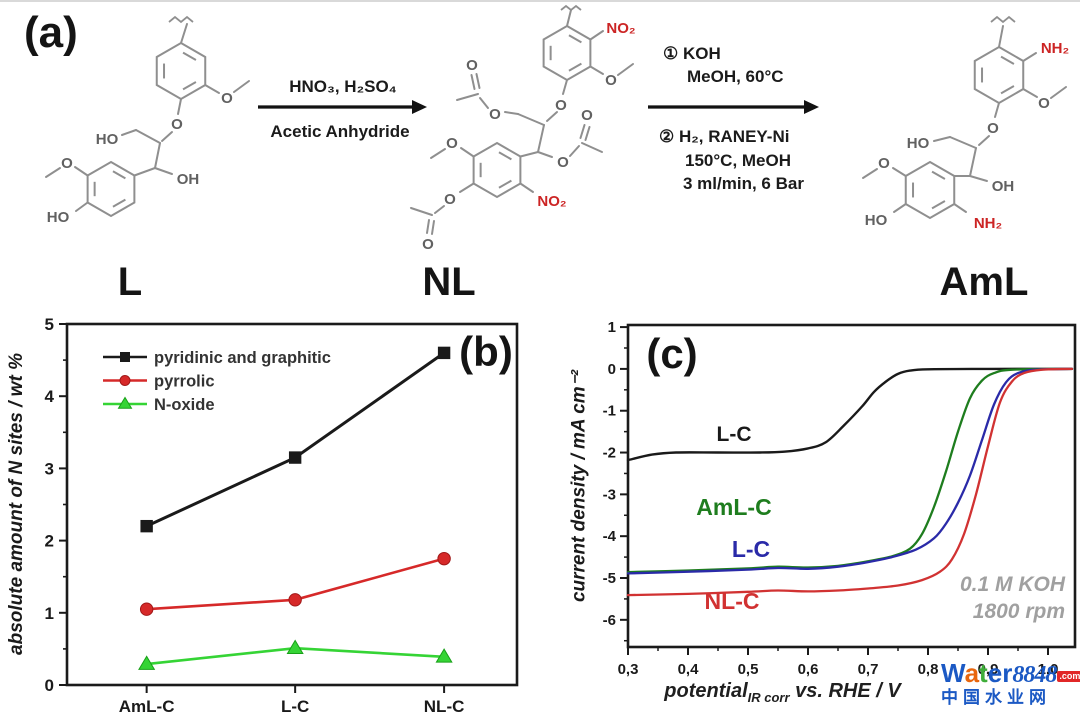 The width and height of the screenshot is (1080, 722). What do you see at coordinates (628, 669) in the screenshot?
I see `x-tick-label: 0,3` at bounding box center [628, 669].